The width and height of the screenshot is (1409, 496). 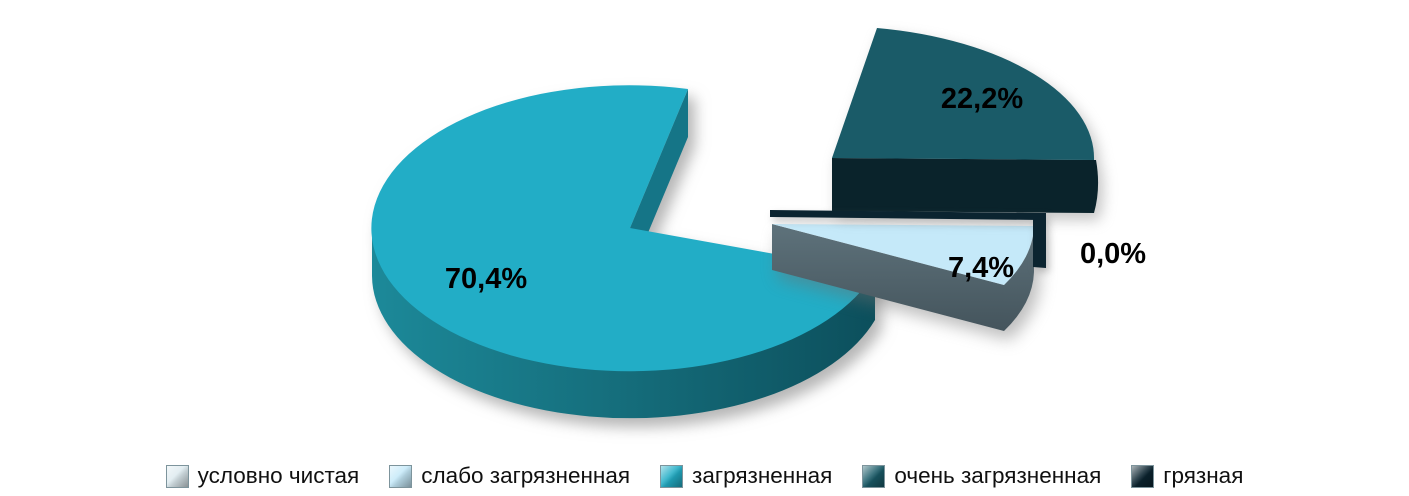 I want to click on legend-item-ochen-zagryaznennaya: очень загрязненная, so click(x=981, y=476).